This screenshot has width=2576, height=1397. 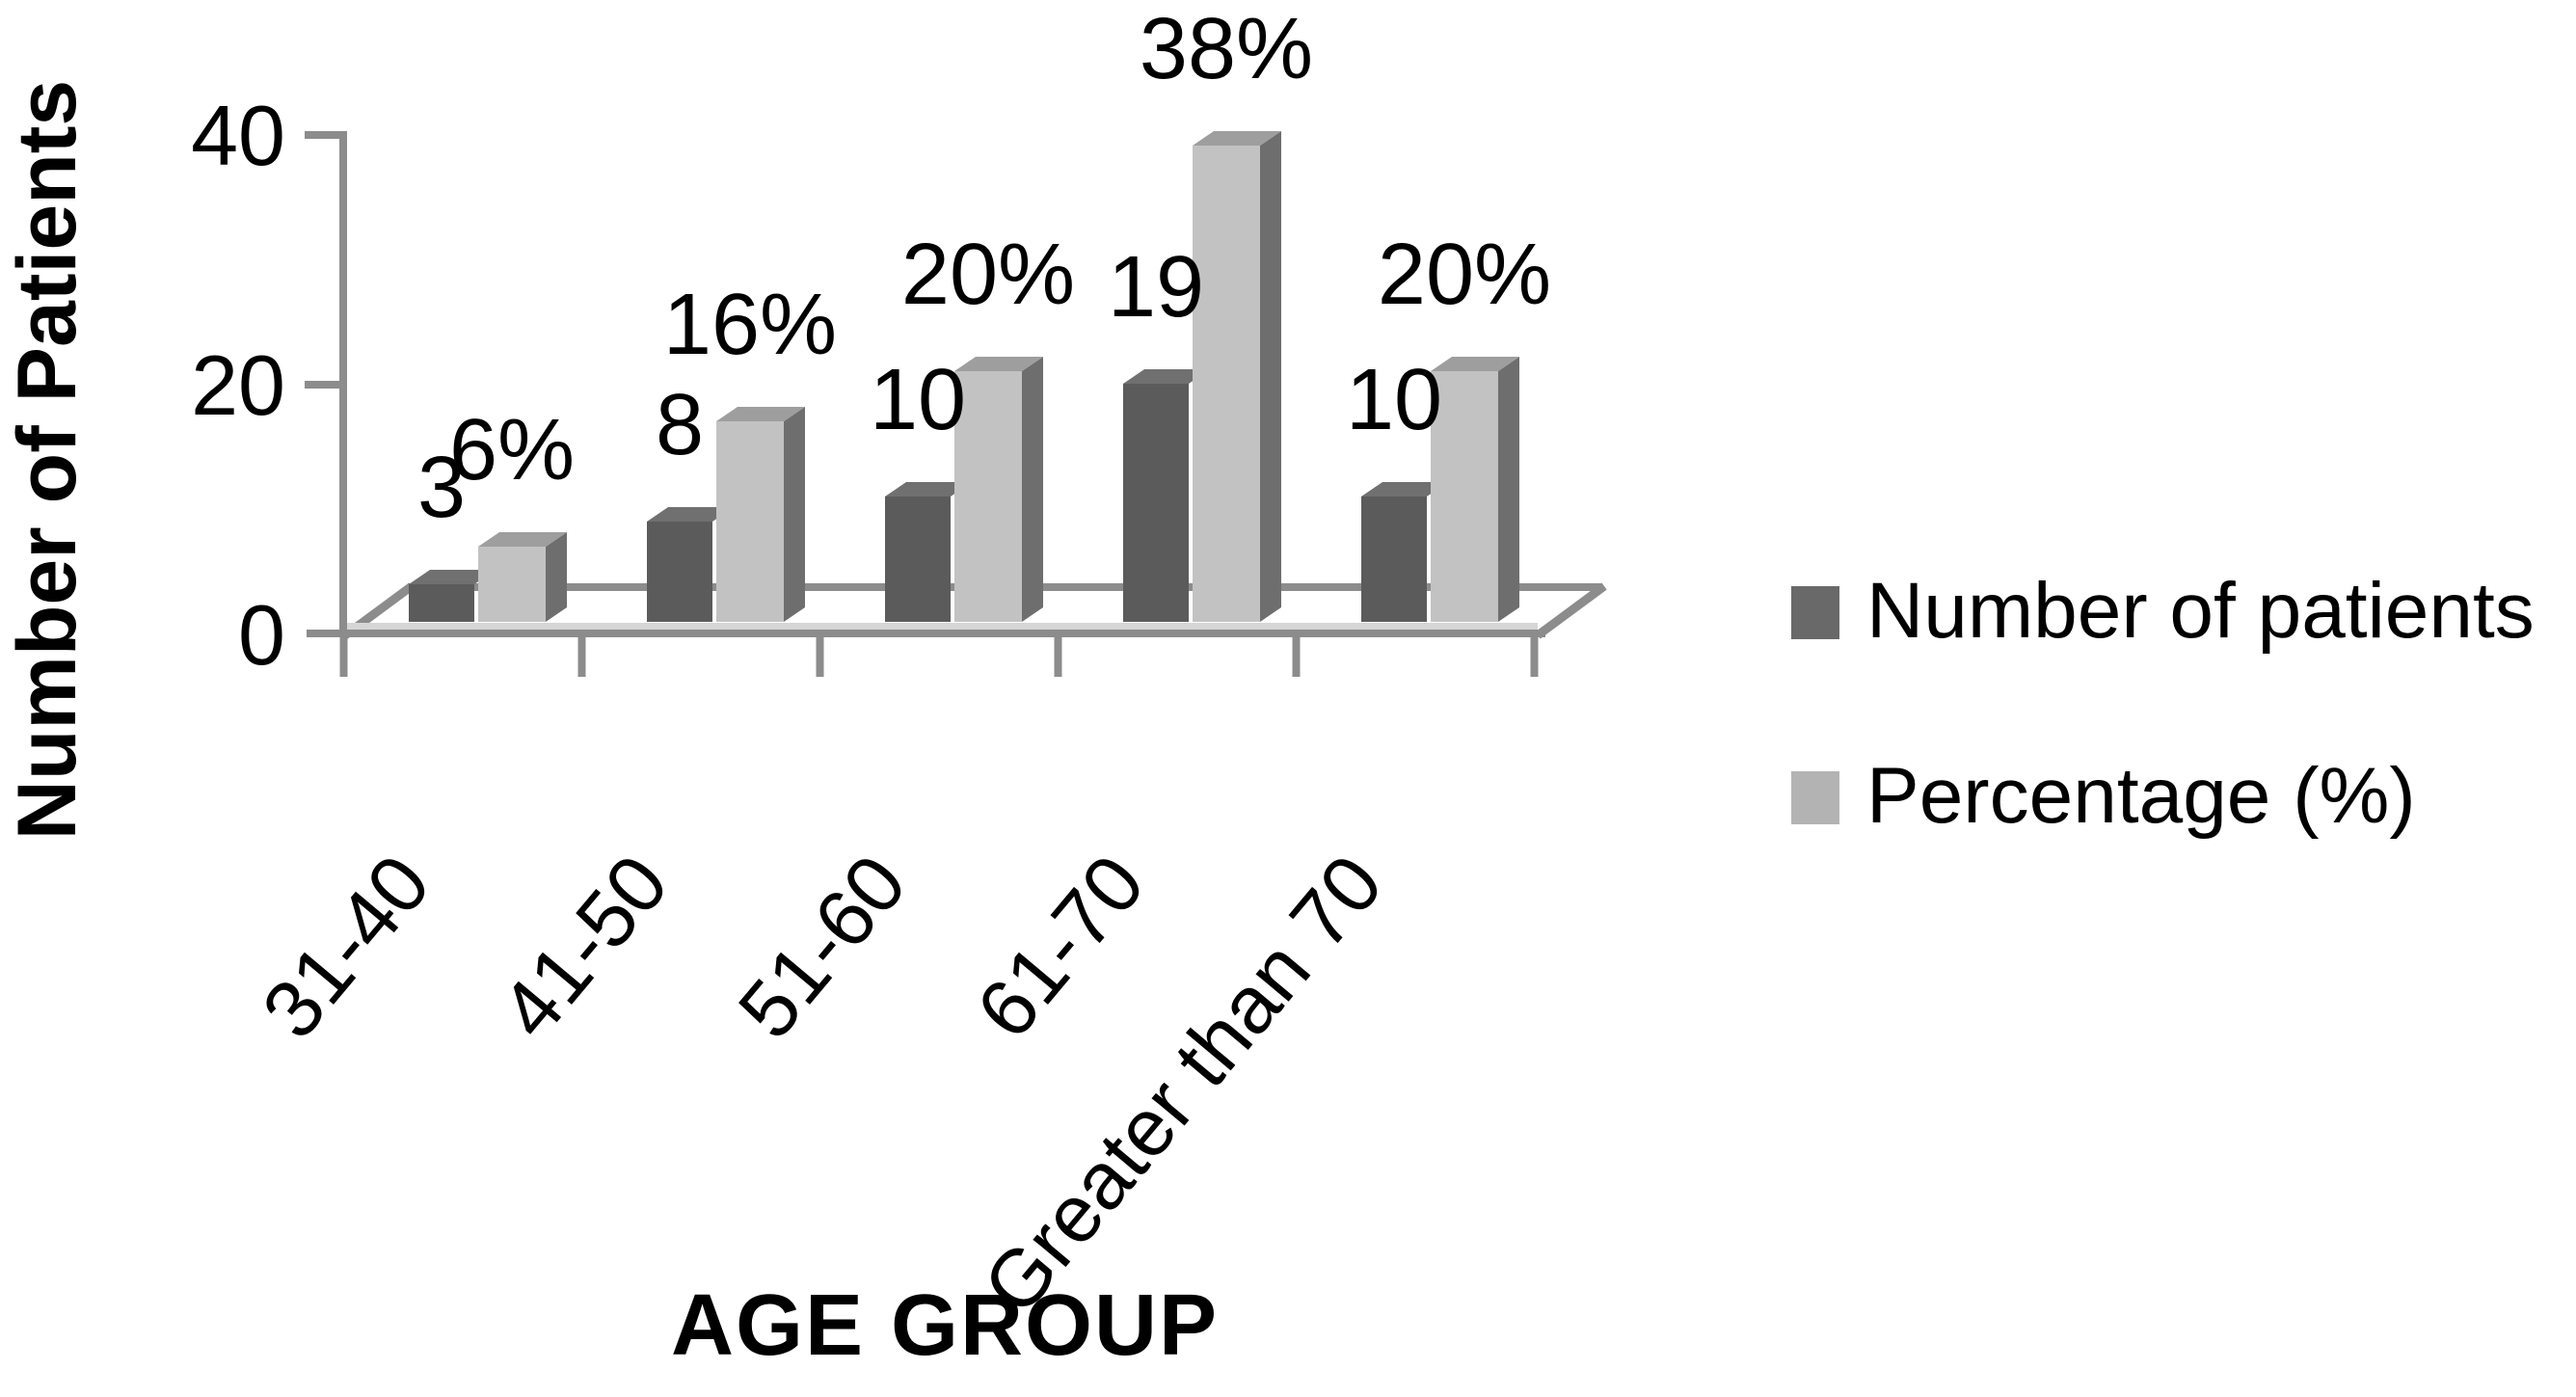 I want to click on x-category-label-31-40: 31-40, so click(x=346, y=946).